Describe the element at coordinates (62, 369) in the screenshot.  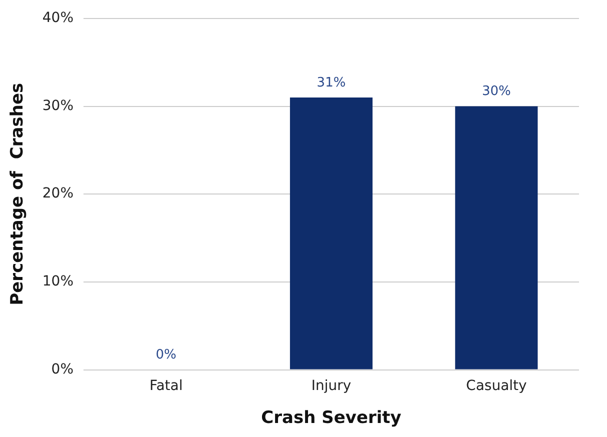
I see `y-tick-label: 0%` at that location.